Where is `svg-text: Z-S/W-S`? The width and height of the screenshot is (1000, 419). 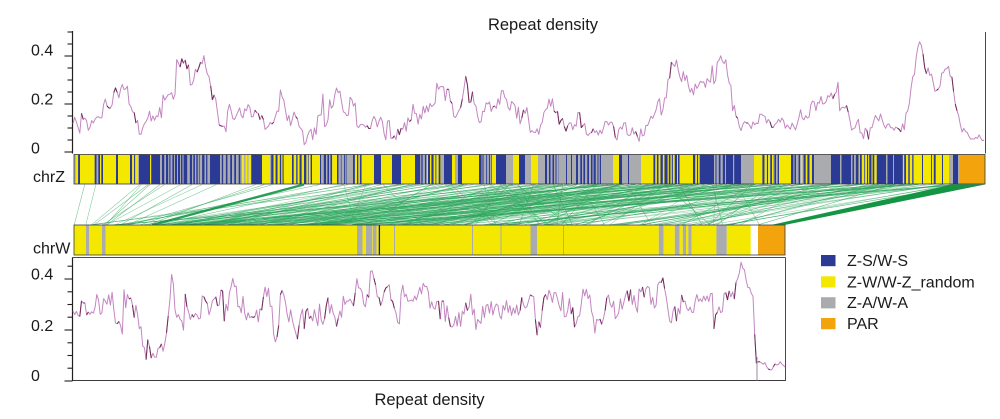
svg-text: Z-S/W-S is located at coordinates (877, 261).